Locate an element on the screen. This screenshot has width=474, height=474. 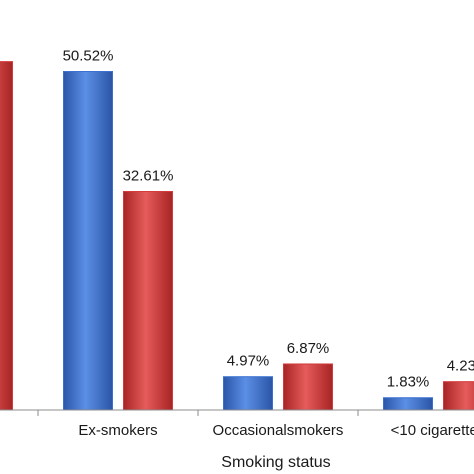
x-tick-label-2: Occasionalsmokers is located at coordinates (278, 430).